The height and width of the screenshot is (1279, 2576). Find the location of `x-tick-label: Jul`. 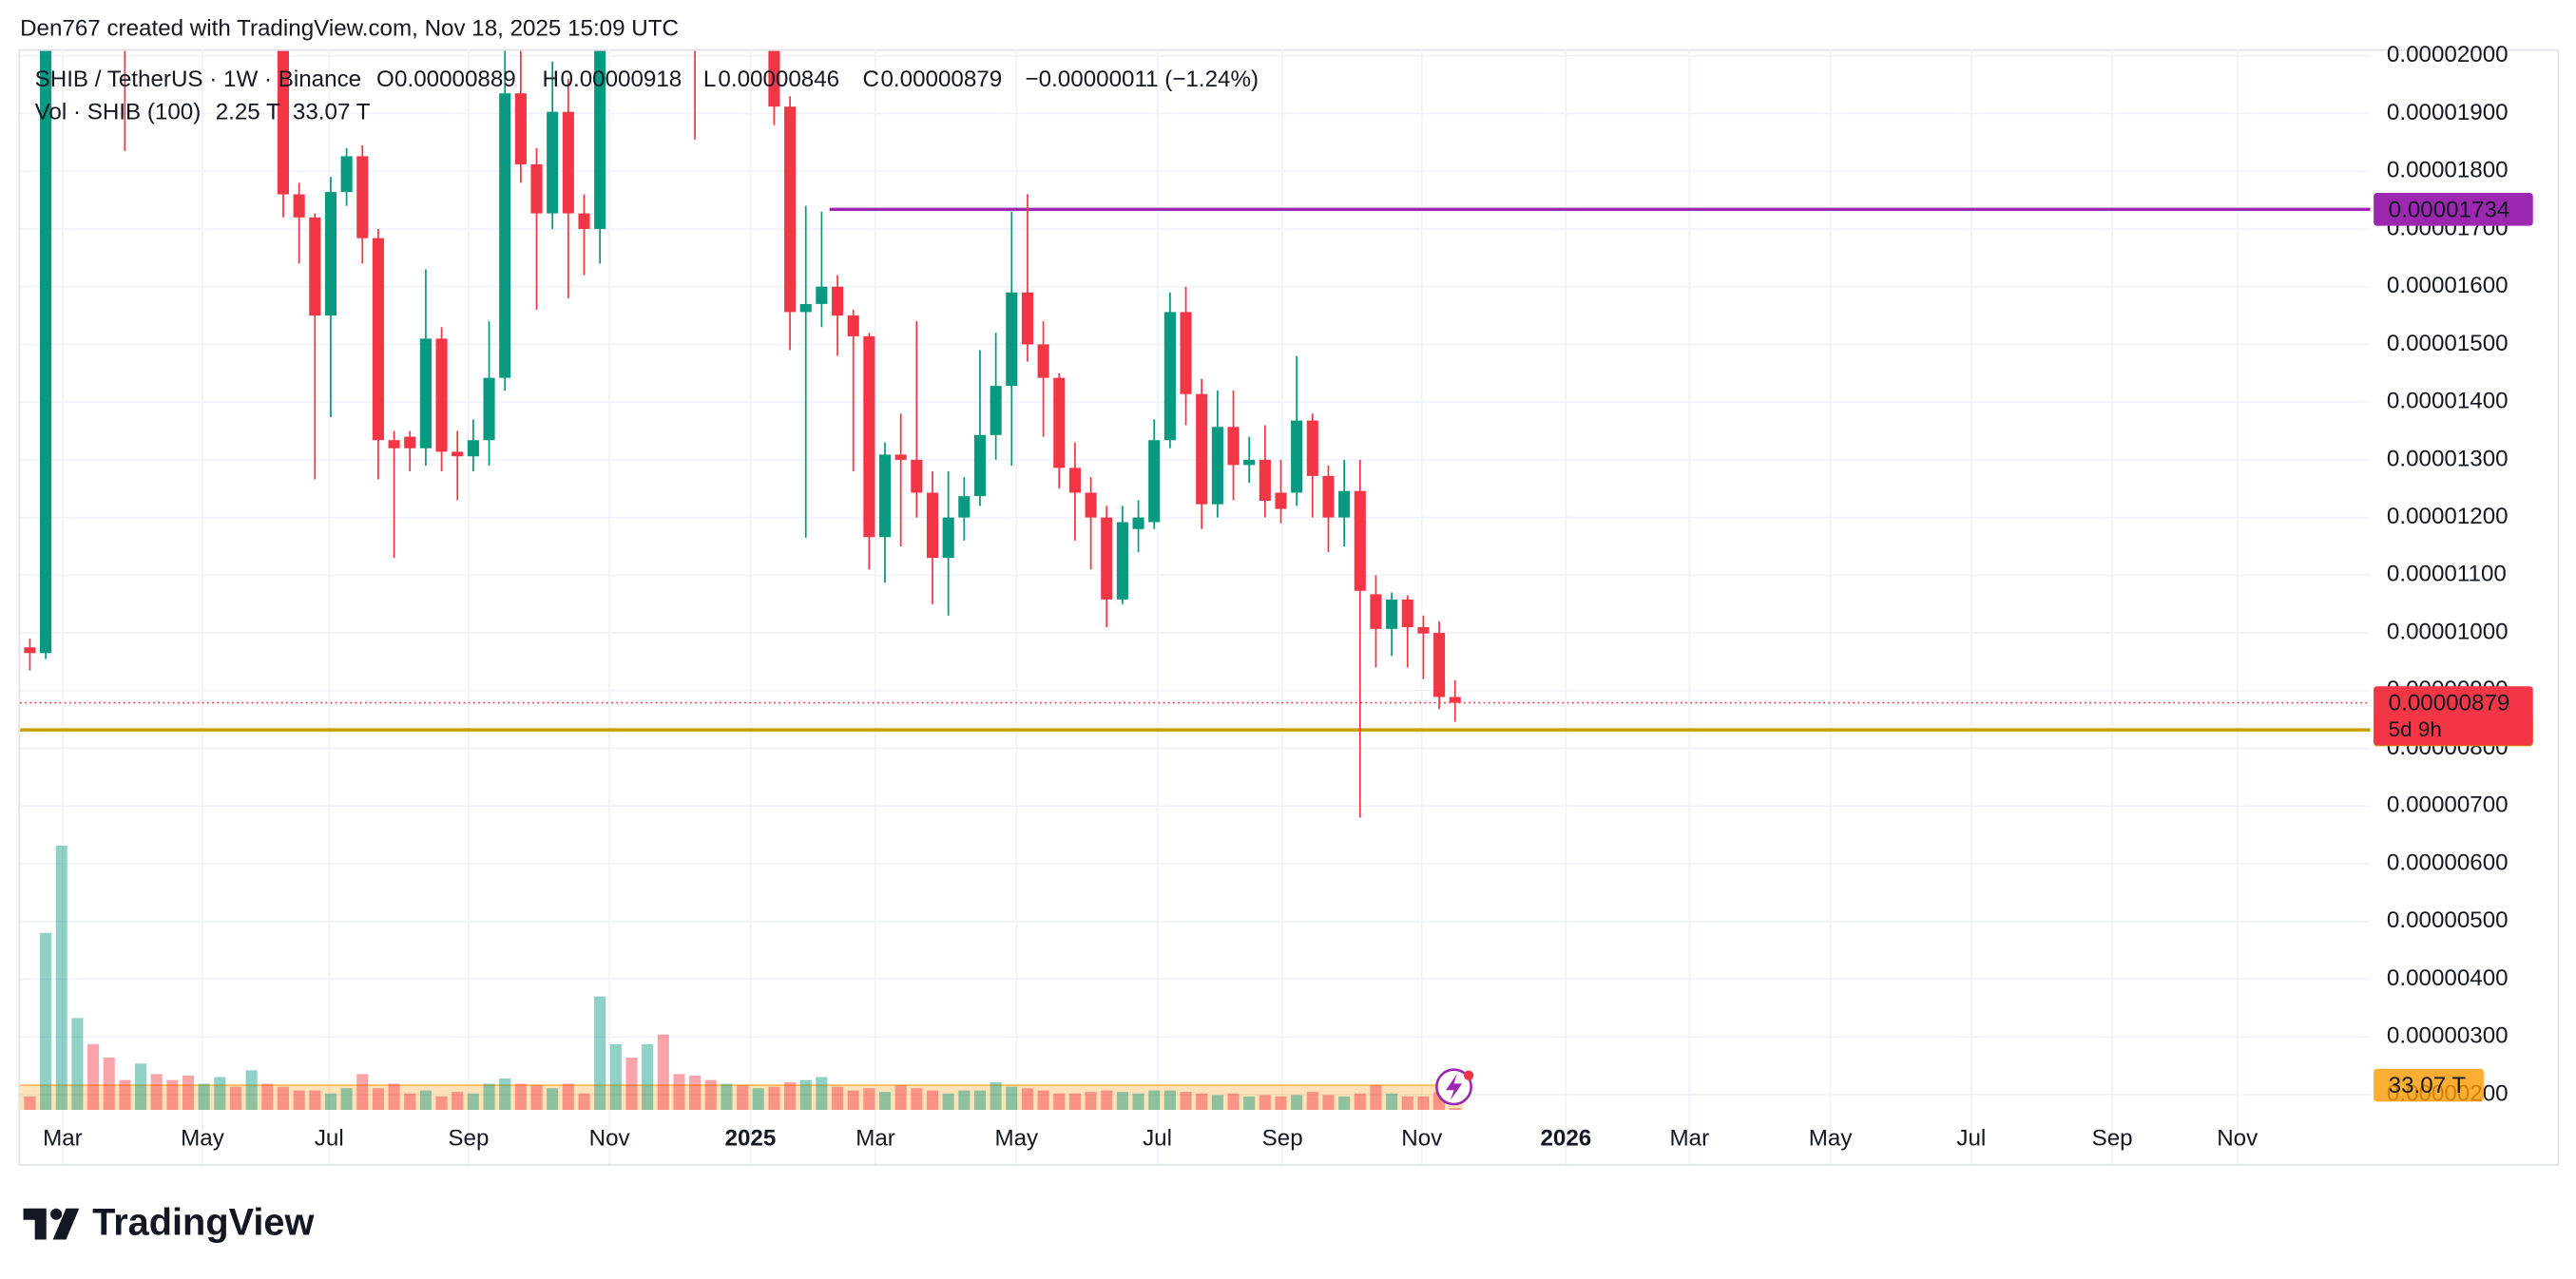

x-tick-label: Jul is located at coordinates (1971, 1139).